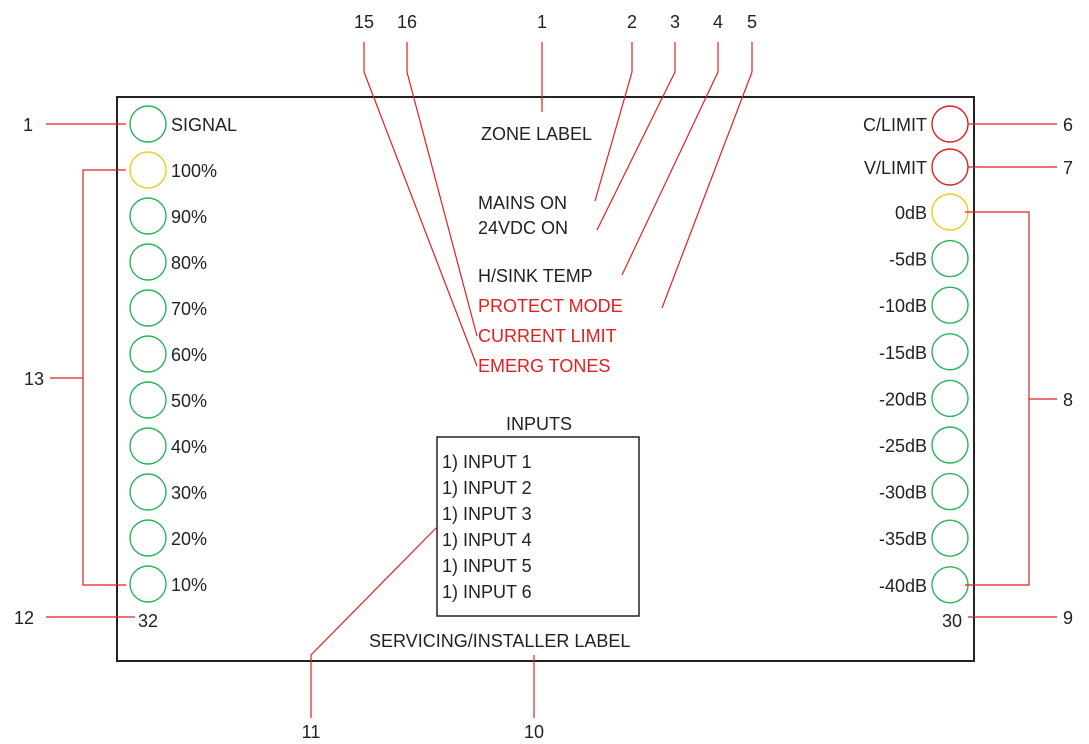 Image resolution: width=1089 pixels, height=744 pixels. I want to click on left-level-label: 100%, so click(194, 171).